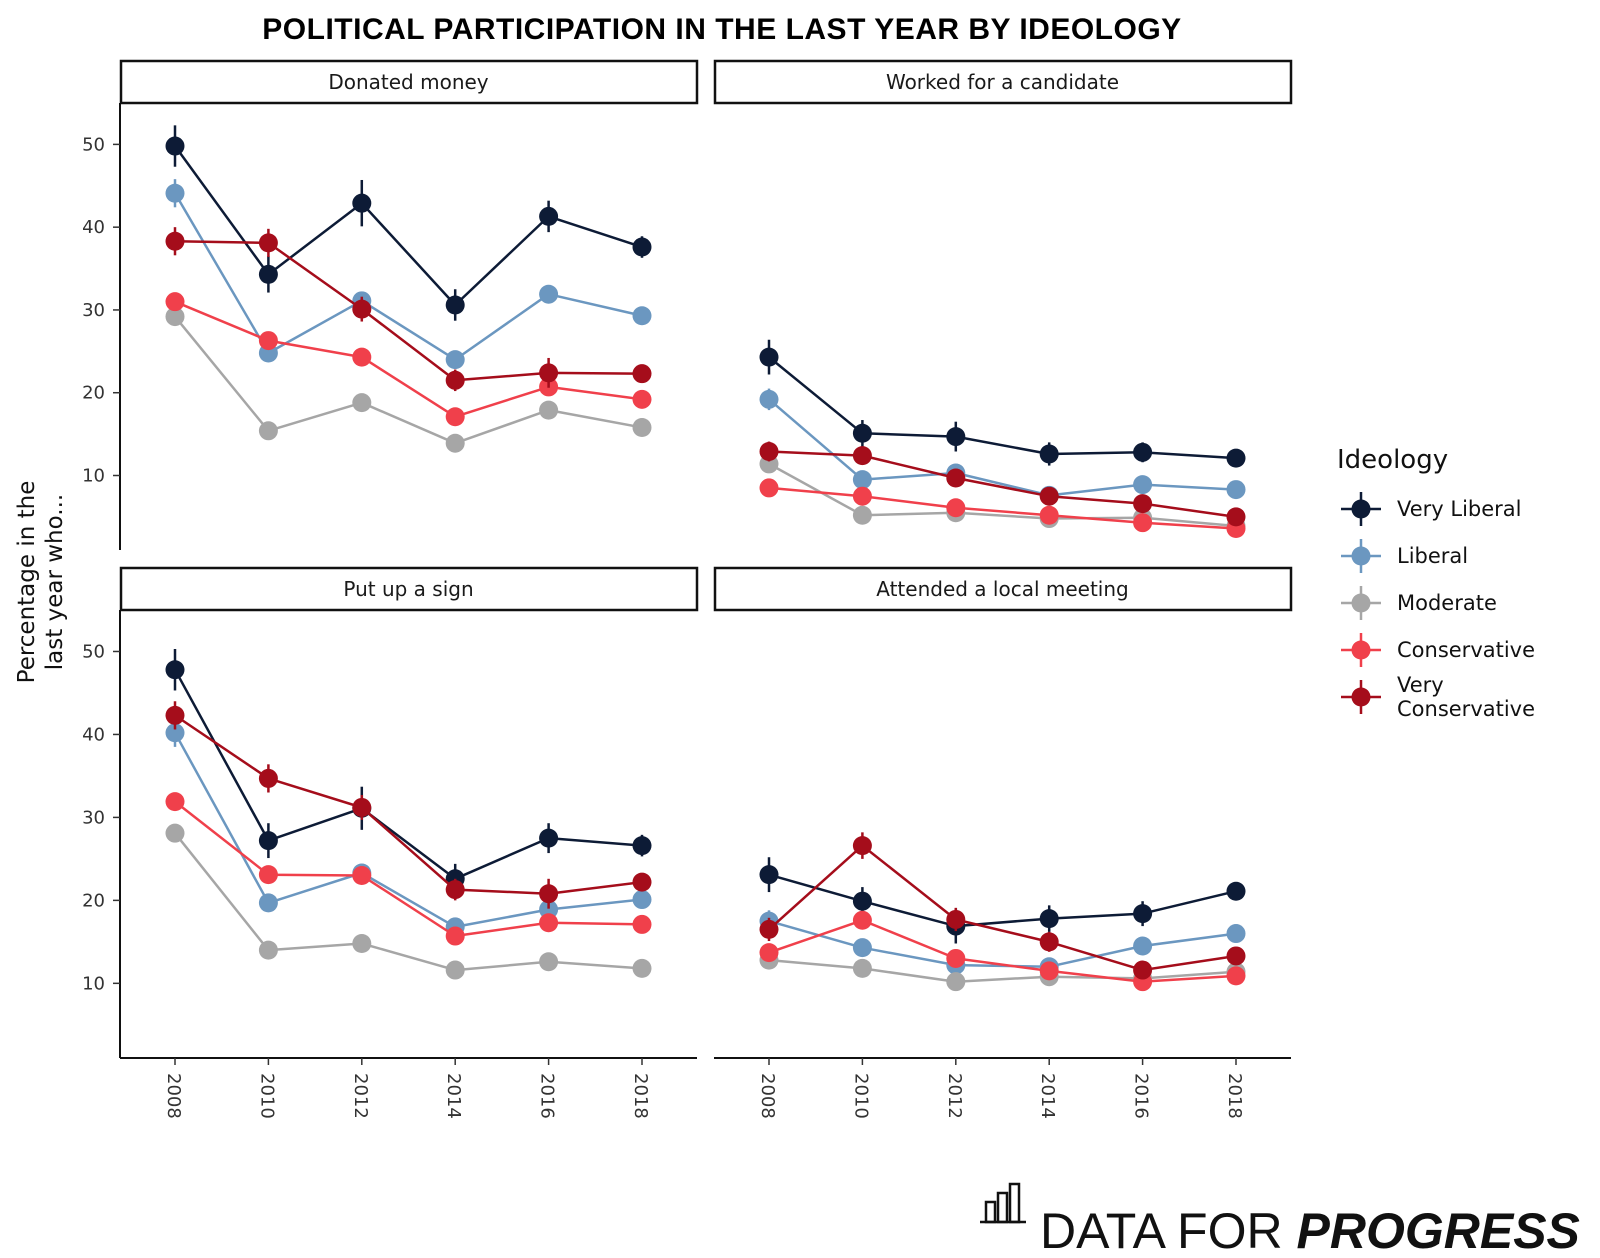 This screenshot has width=1600, height=1258. I want to click on legend-item-liberal: Liberal, so click(1404, 556).